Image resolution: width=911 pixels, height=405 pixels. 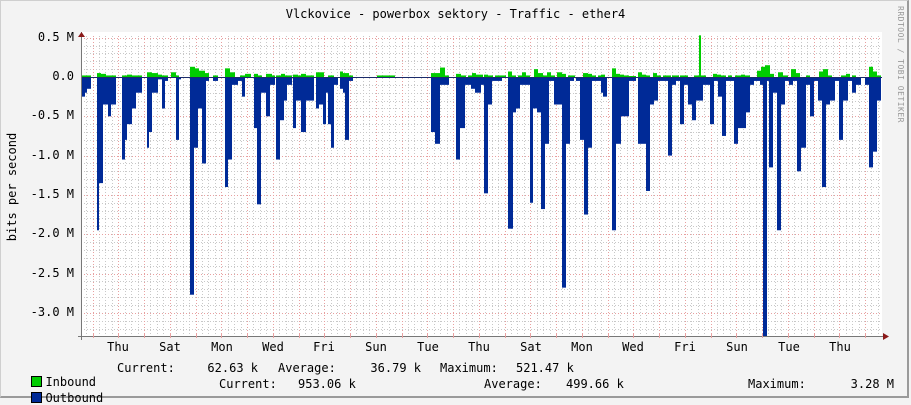 What do you see at coordinates (81, 34) in the screenshot?
I see `y-axis-arrow-icon` at bounding box center [81, 34].